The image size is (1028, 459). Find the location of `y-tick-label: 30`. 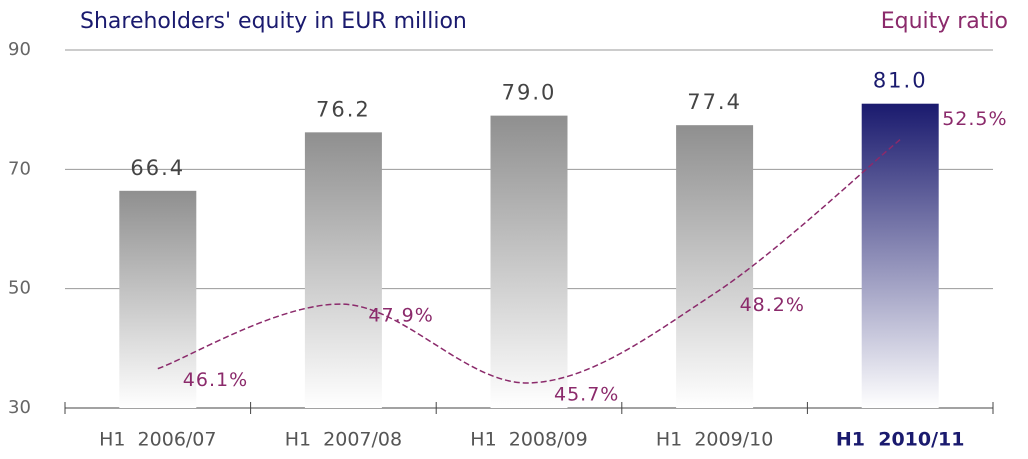

y-tick-label: 30 is located at coordinates (19, 407).